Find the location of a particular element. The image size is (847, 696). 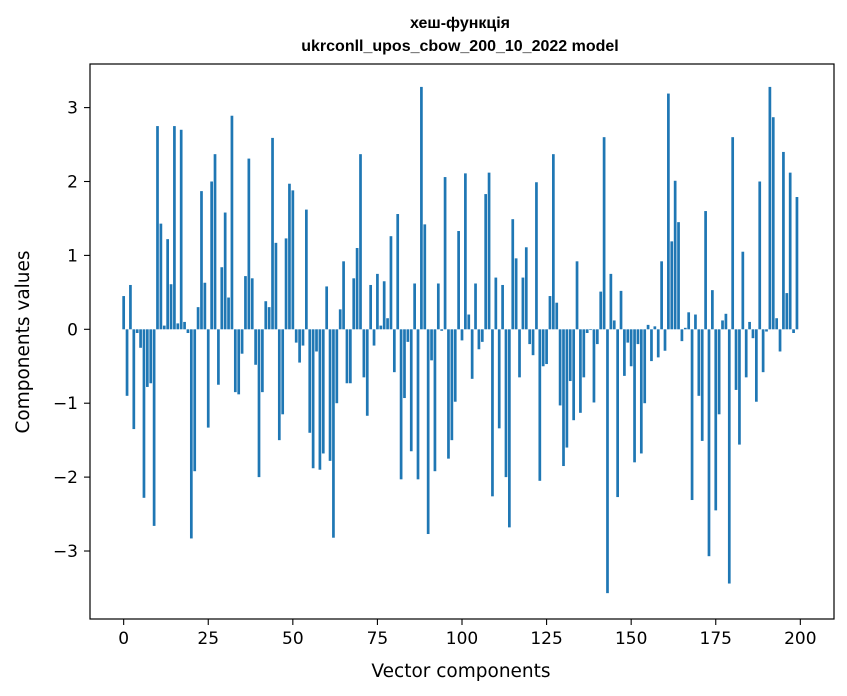

y-axis-ticks: −3 −2 −1 0 1 2 3 is located at coordinates (71, 330).